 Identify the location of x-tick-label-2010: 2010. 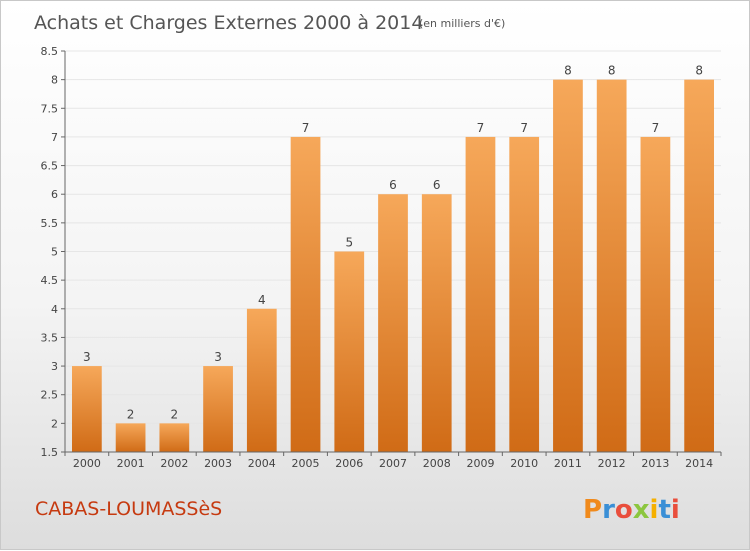
(524, 463).